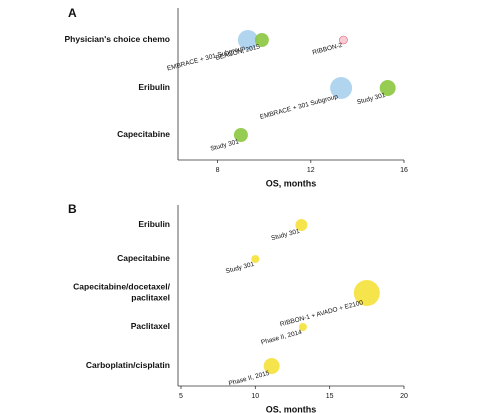  I want to click on x-tick-label: 16, so click(404, 170).